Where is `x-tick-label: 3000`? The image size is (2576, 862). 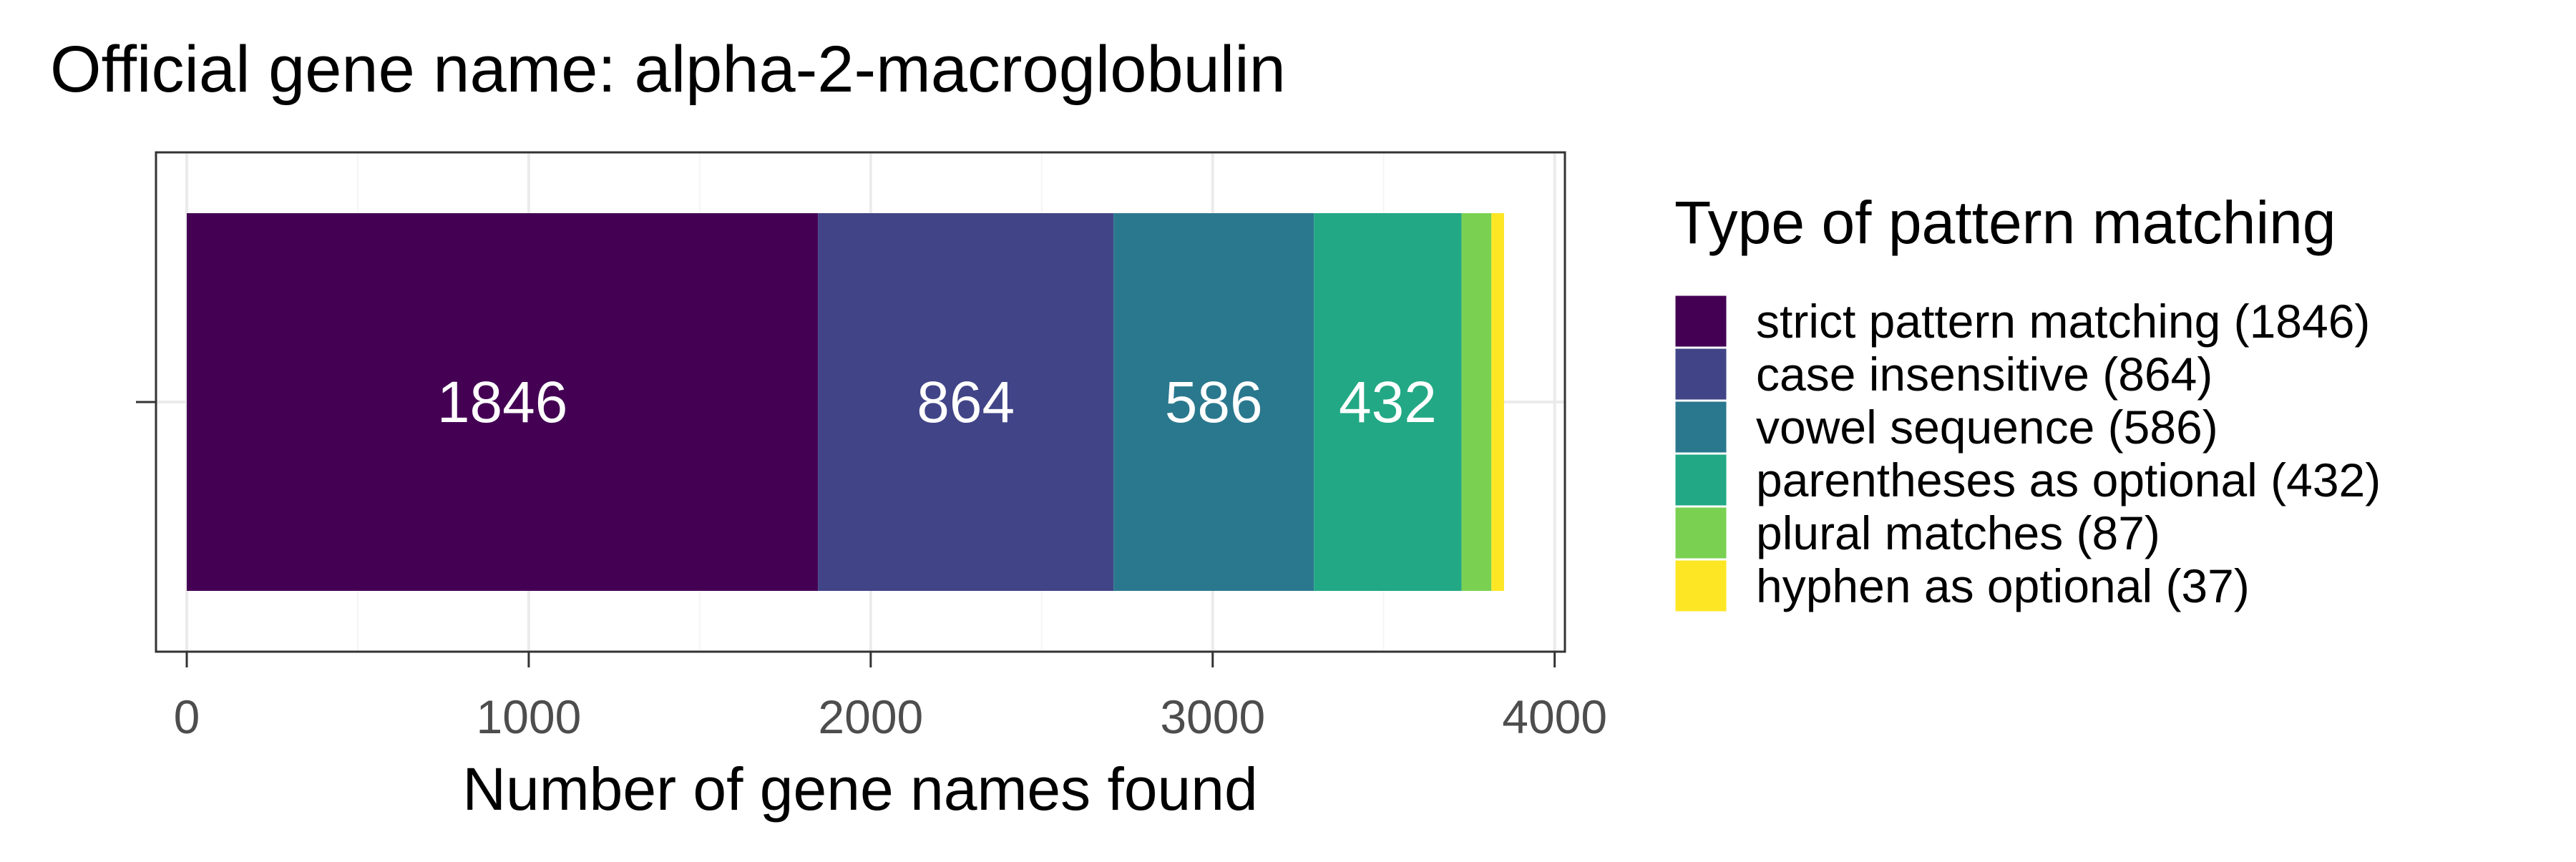
x-tick-label: 3000 is located at coordinates (1212, 716).